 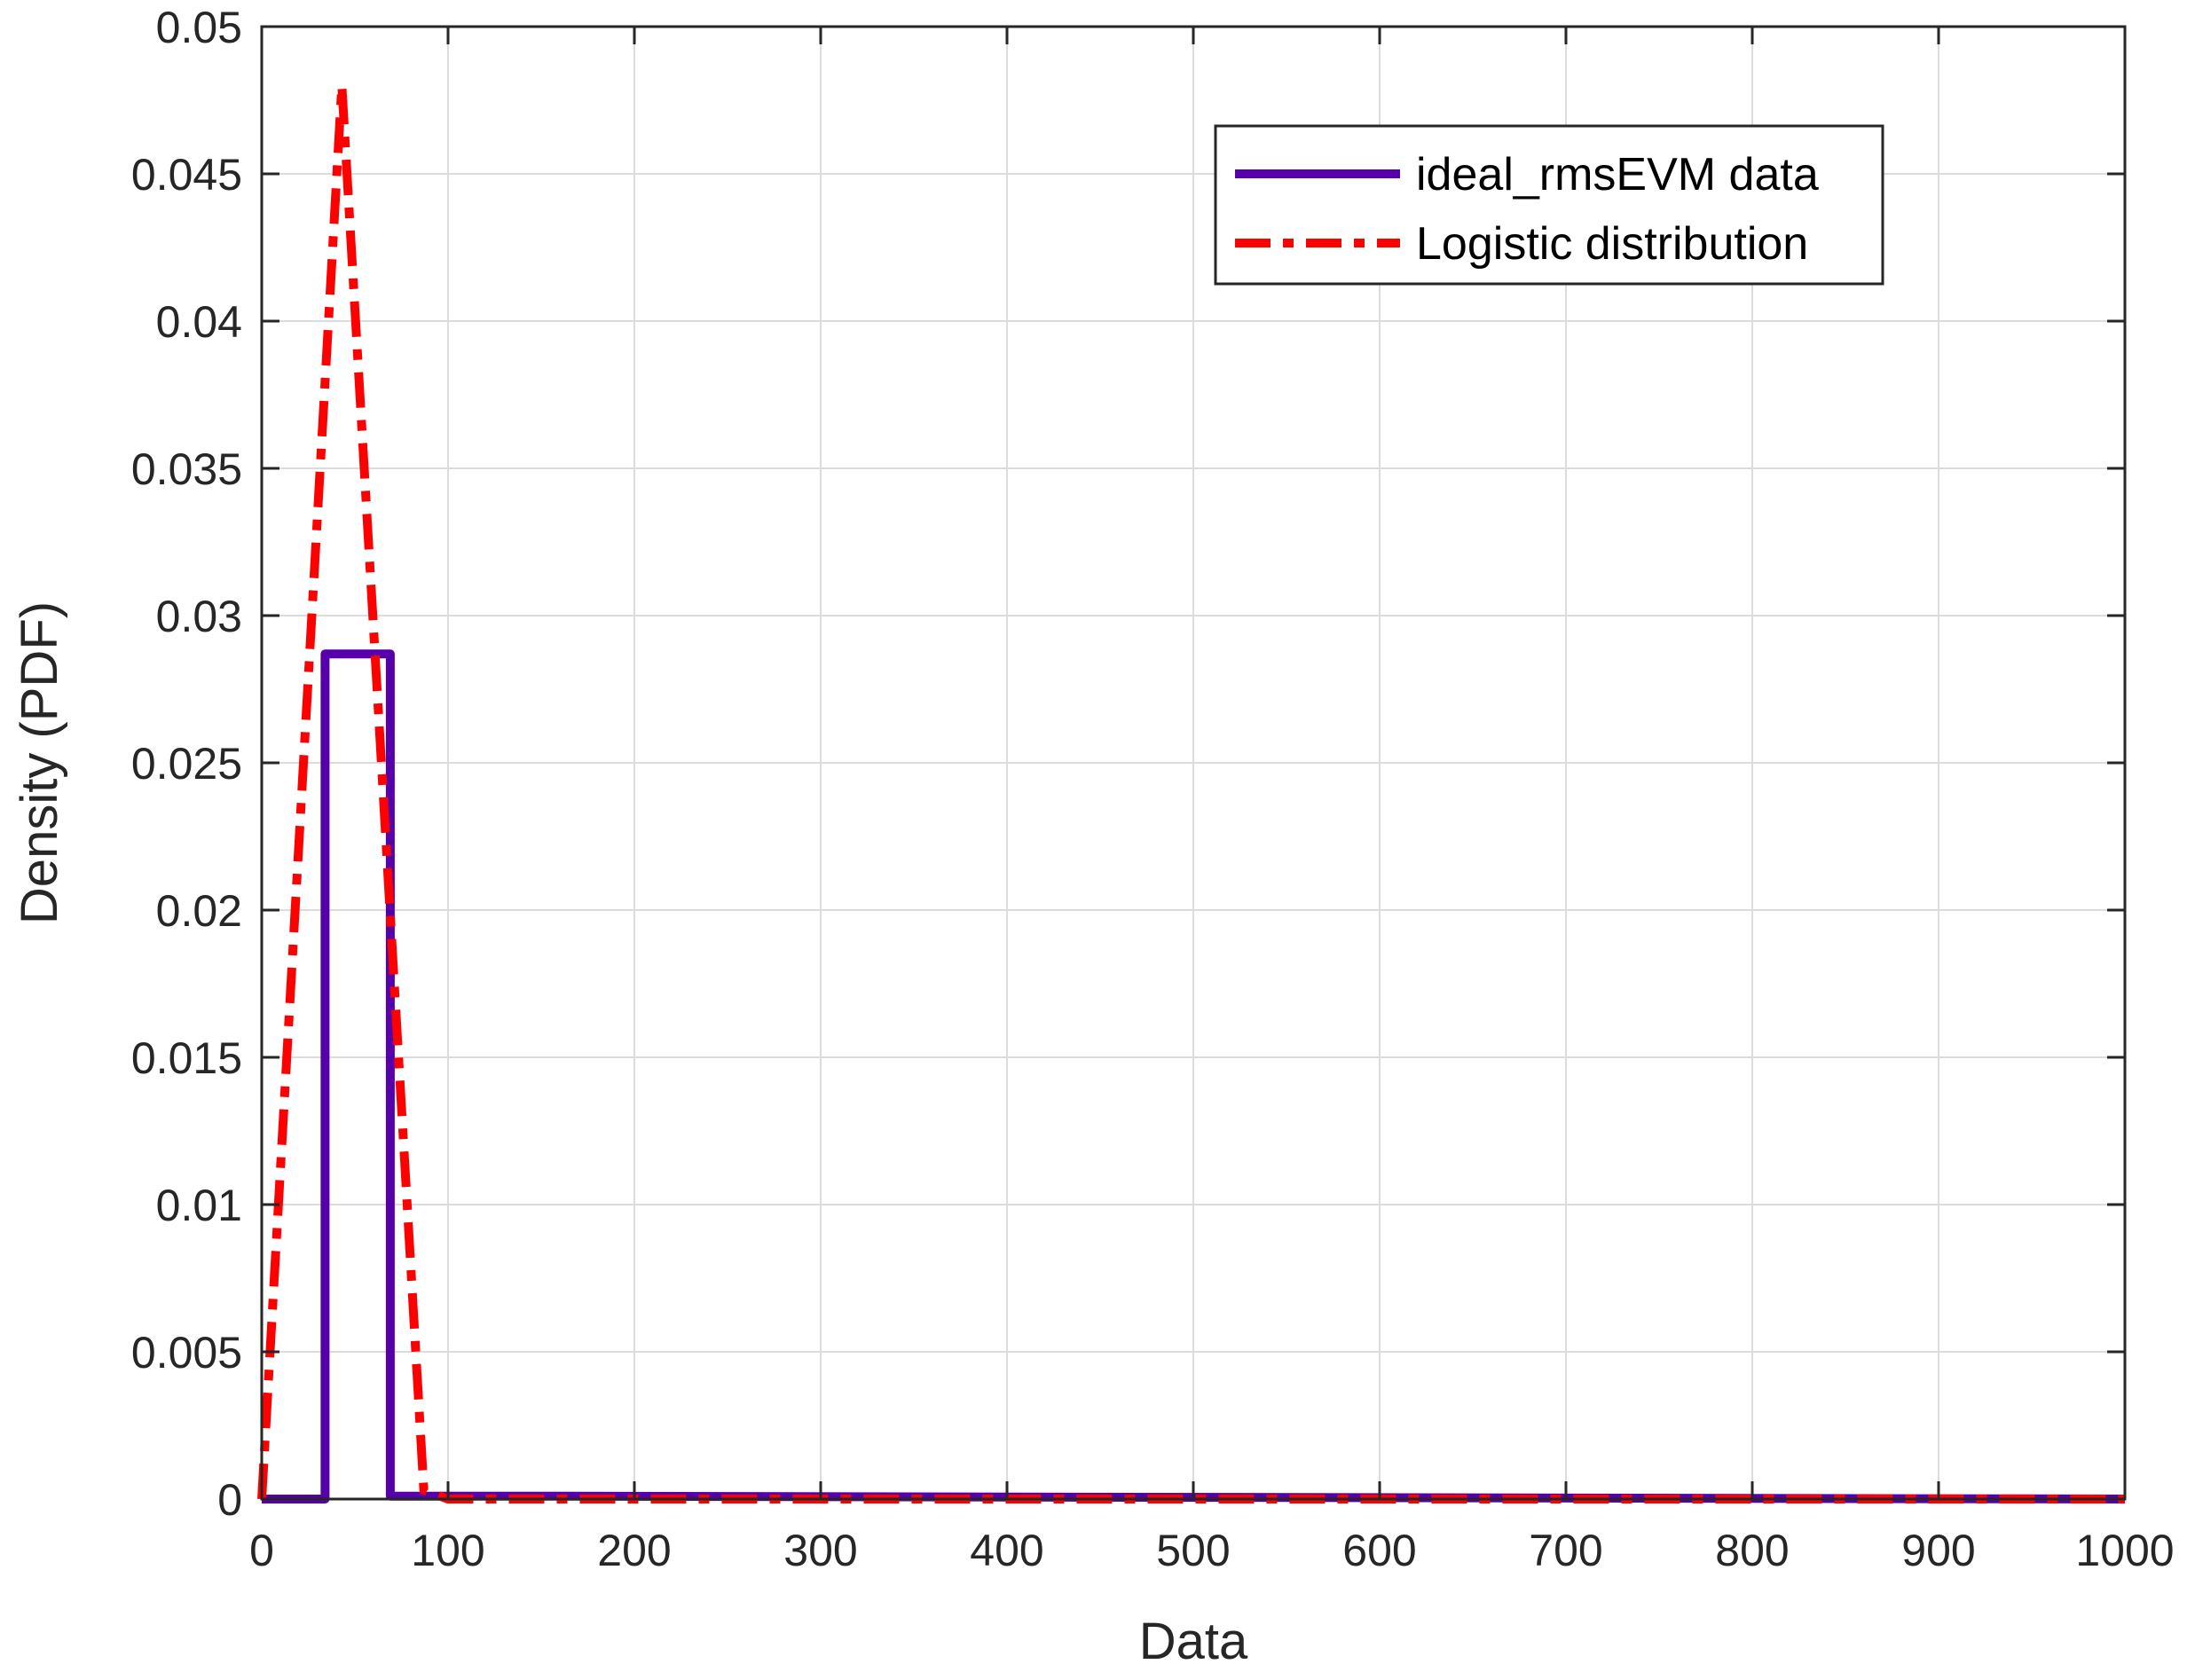 I want to click on y-tick-label: 0.035, so click(x=186, y=469).